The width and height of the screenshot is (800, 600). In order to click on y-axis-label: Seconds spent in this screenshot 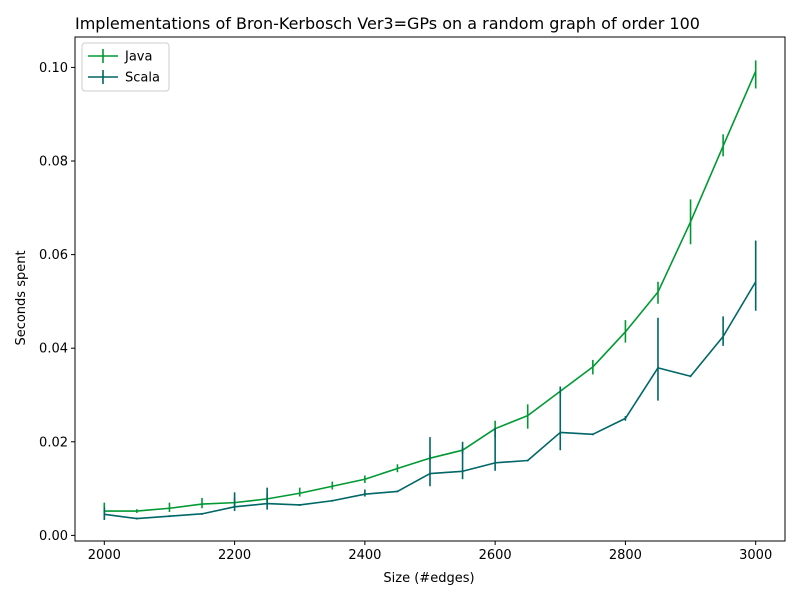, I will do `click(21, 297)`.